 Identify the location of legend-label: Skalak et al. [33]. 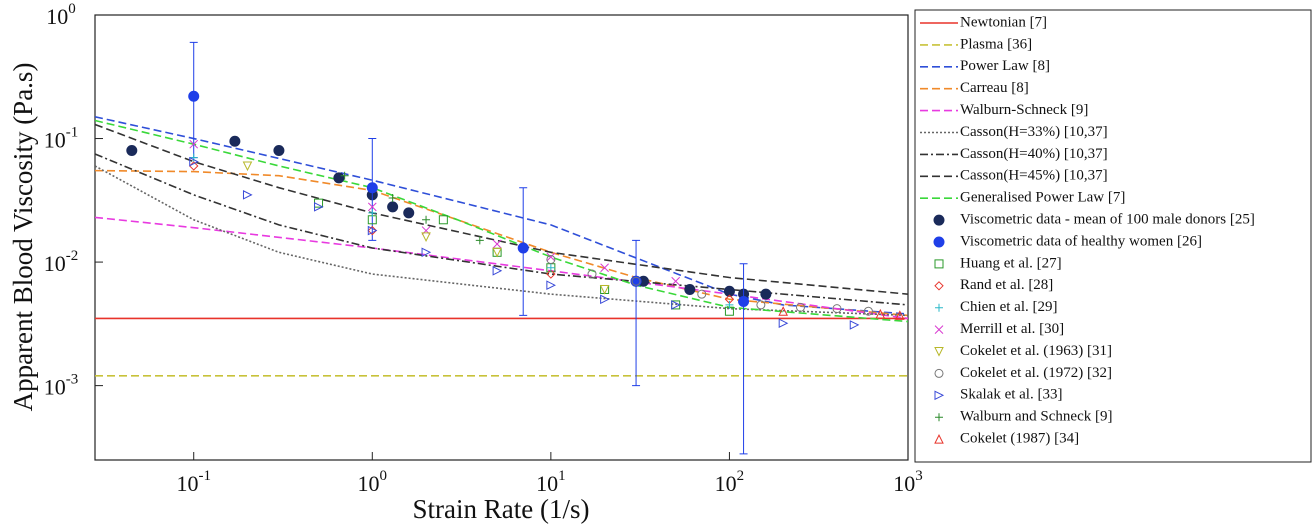
(1011, 395).